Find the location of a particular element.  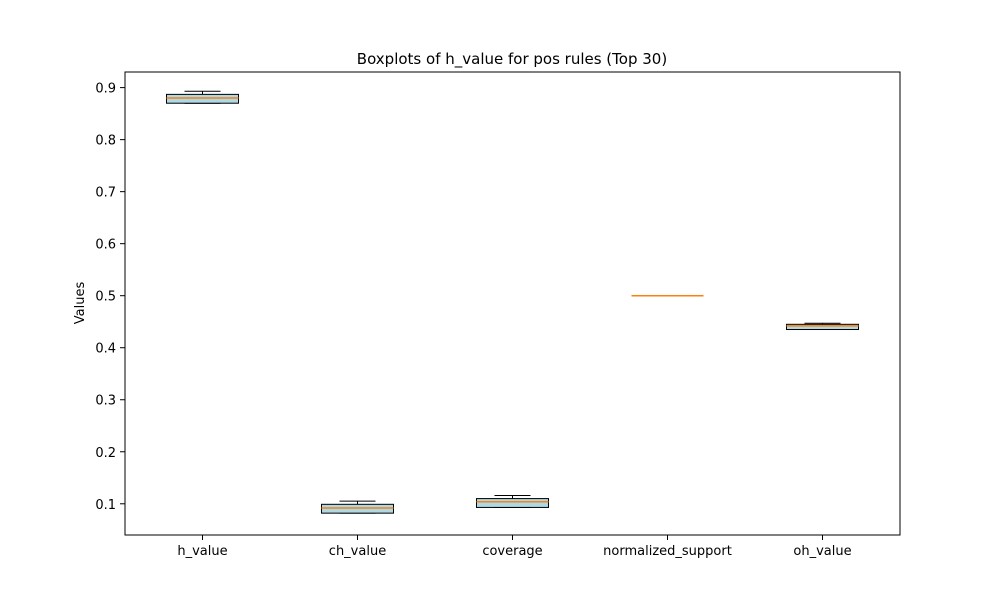

box-h_value is located at coordinates (202, 98).